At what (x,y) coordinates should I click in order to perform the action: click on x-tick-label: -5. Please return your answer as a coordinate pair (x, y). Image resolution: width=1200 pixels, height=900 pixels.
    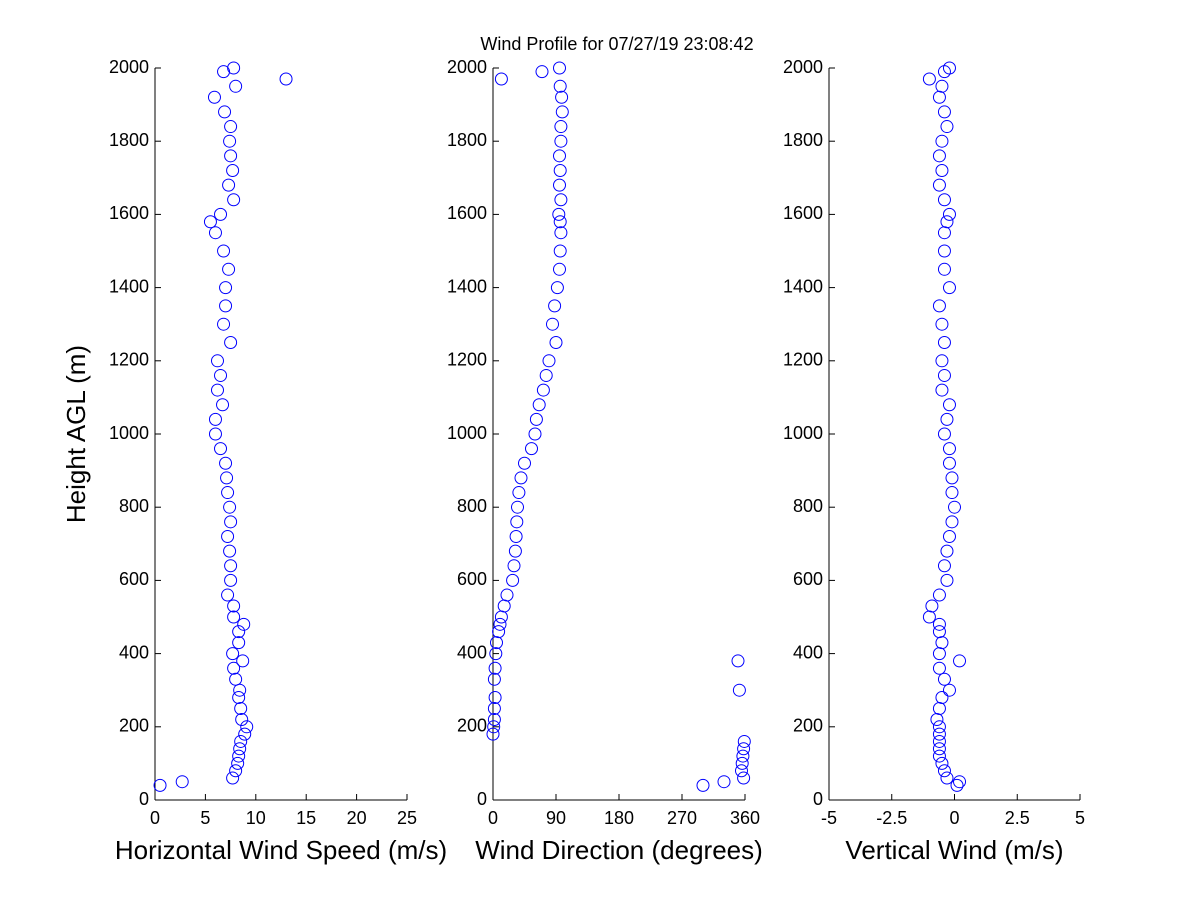
    Looking at the image, I should click on (829, 818).